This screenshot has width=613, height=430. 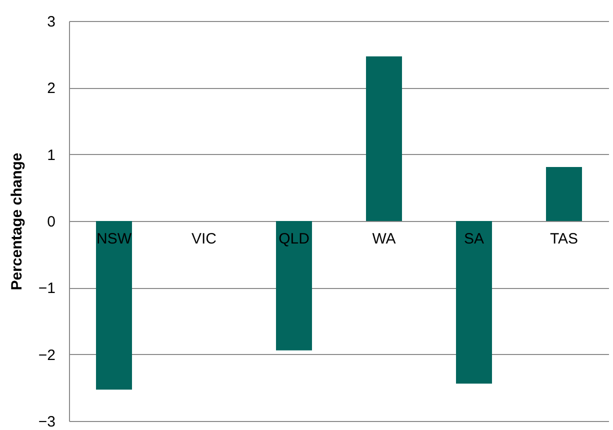 I want to click on y-axis-title: Percentage change, so click(x=17, y=221).